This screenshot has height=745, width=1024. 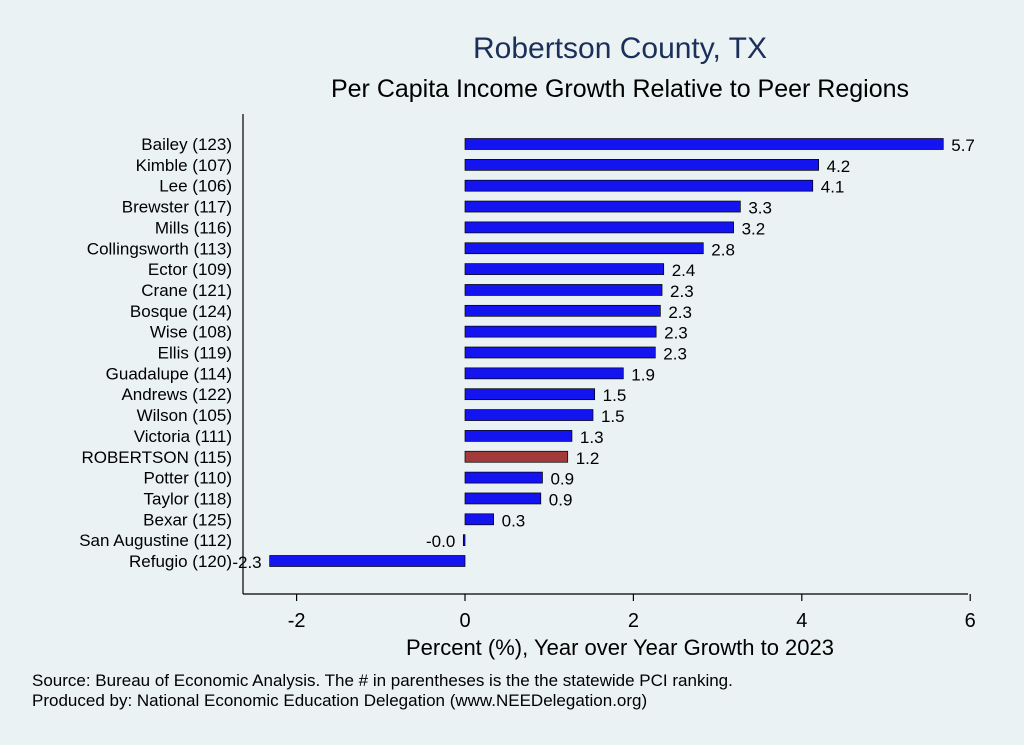 What do you see at coordinates (464, 621) in the screenshot?
I see `x-tick-label: 0` at bounding box center [464, 621].